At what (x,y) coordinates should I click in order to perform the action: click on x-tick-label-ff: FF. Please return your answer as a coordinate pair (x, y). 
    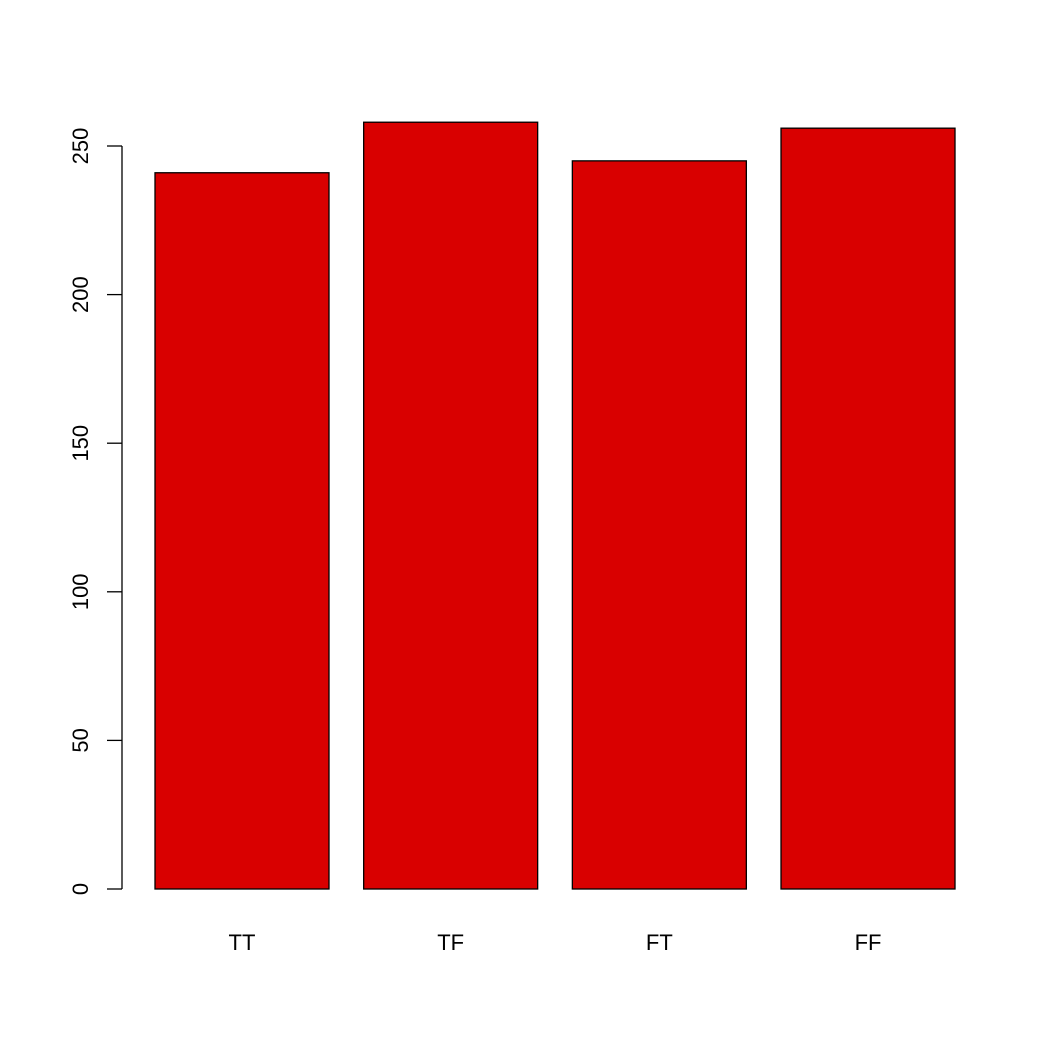
    Looking at the image, I should click on (868, 942).